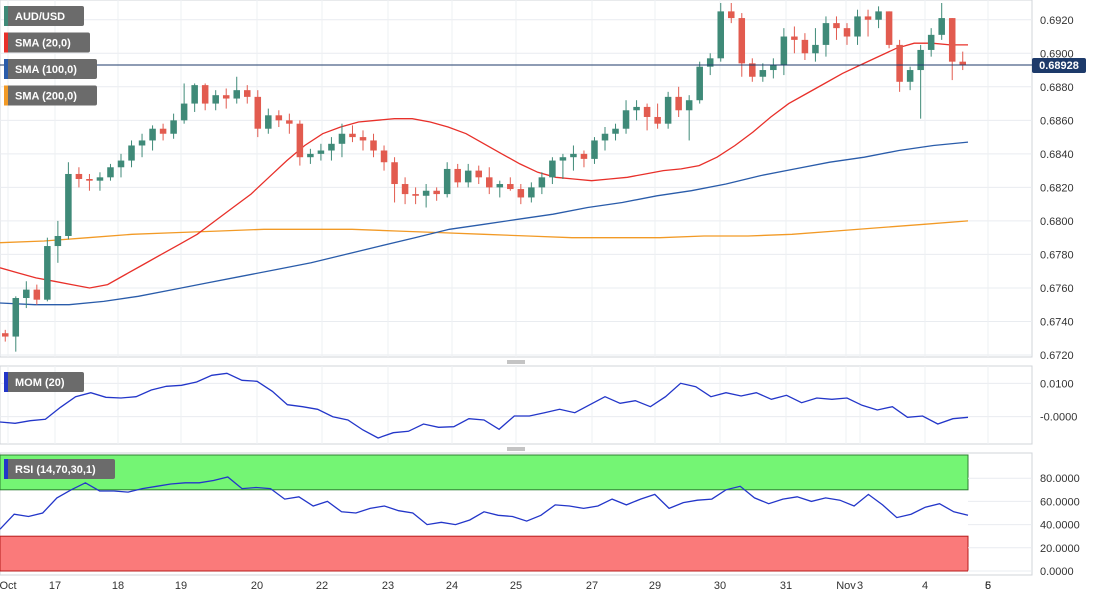 This screenshot has height=598, width=1109. What do you see at coordinates (1057, 222) in the screenshot?
I see `price-tick-label: 0.6800` at bounding box center [1057, 222].